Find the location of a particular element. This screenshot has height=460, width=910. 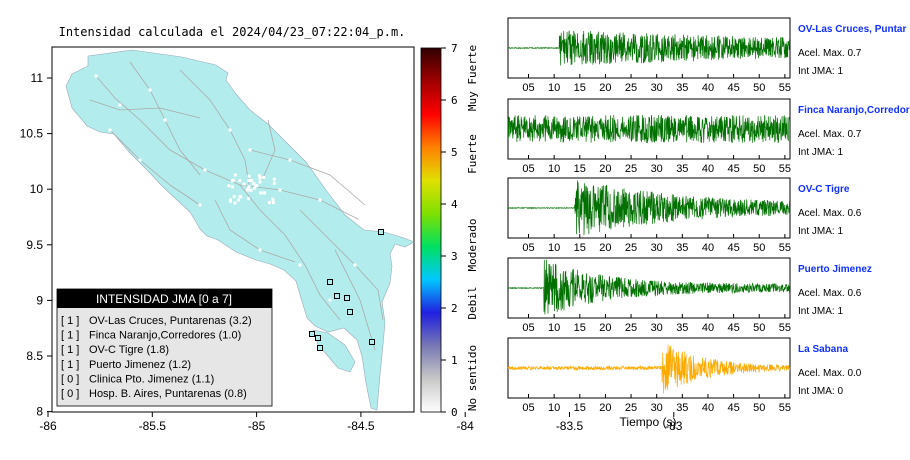

map-y-tick-label: 11 is located at coordinates (37, 78).